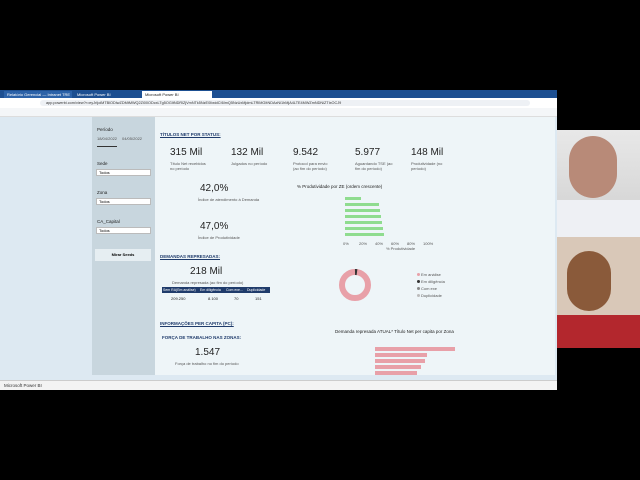 The width and height of the screenshot is (640, 480). Describe the element at coordinates (107, 138) in the screenshot. I see `date: 18/04/2022` at that location.